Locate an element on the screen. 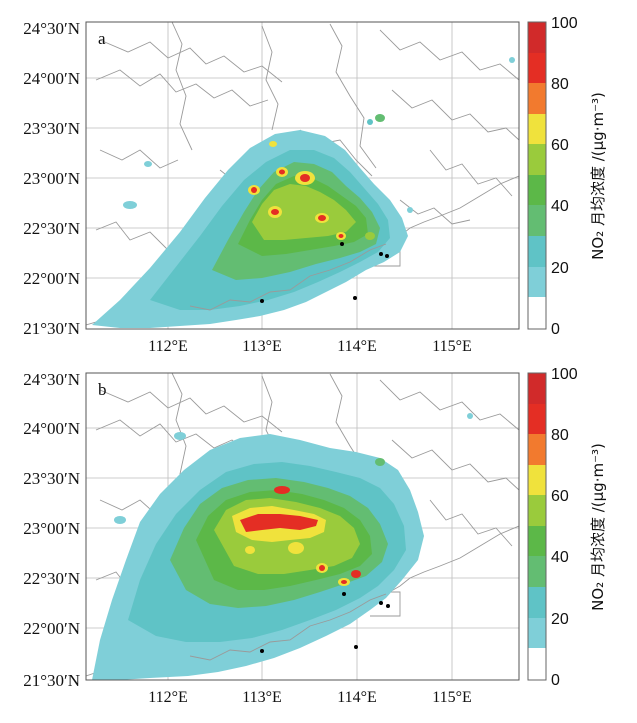 The height and width of the screenshot is (723, 637). hotspot-5-core is located at coordinates (322, 218).